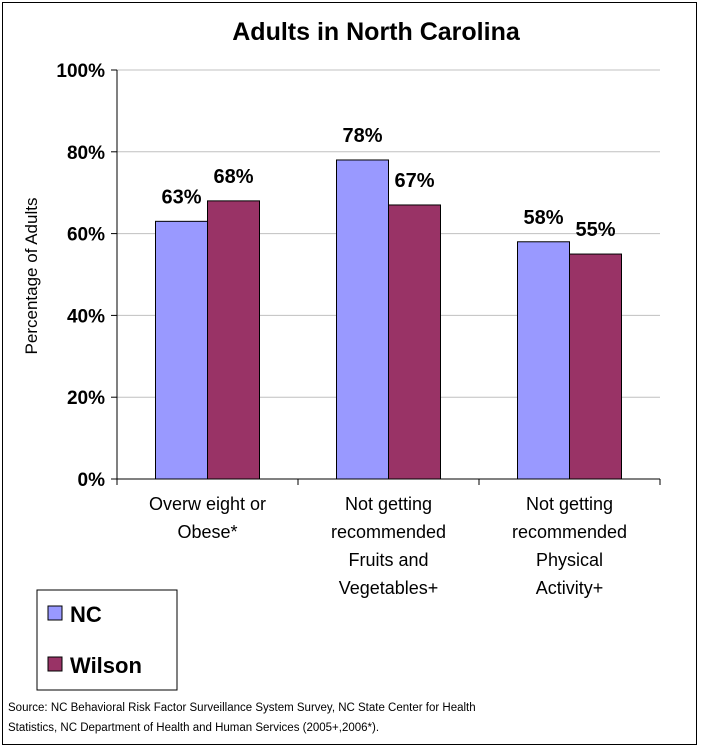 This screenshot has width=701, height=749. I want to click on y-tick-label: 60%, so click(86, 235).